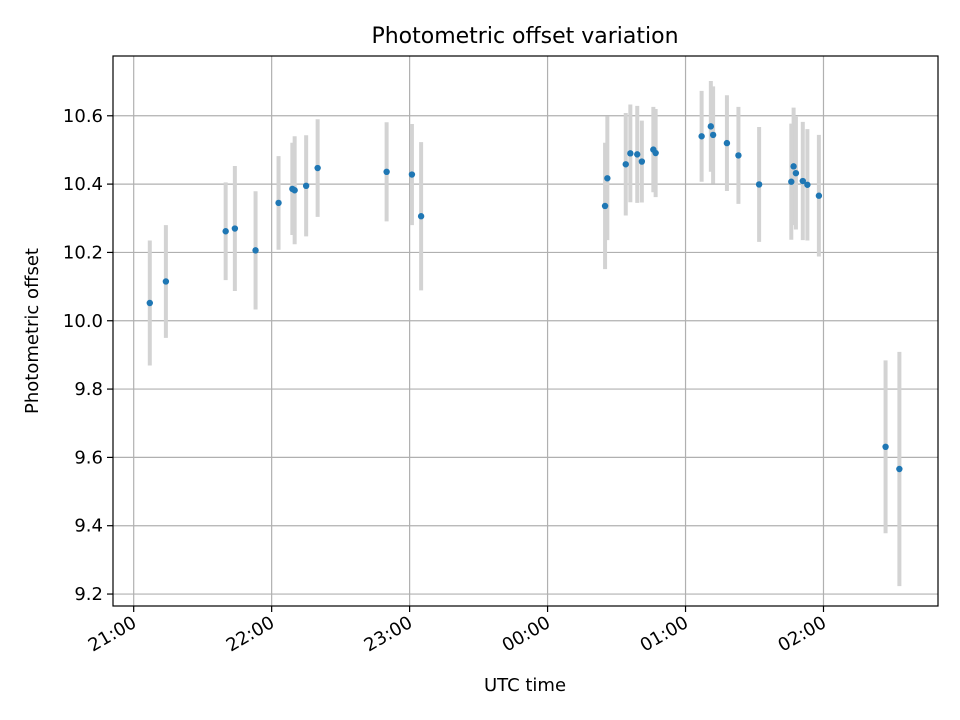  Describe the element at coordinates (83, 321) in the screenshot. I see `y-tick-label: 10.0` at that location.